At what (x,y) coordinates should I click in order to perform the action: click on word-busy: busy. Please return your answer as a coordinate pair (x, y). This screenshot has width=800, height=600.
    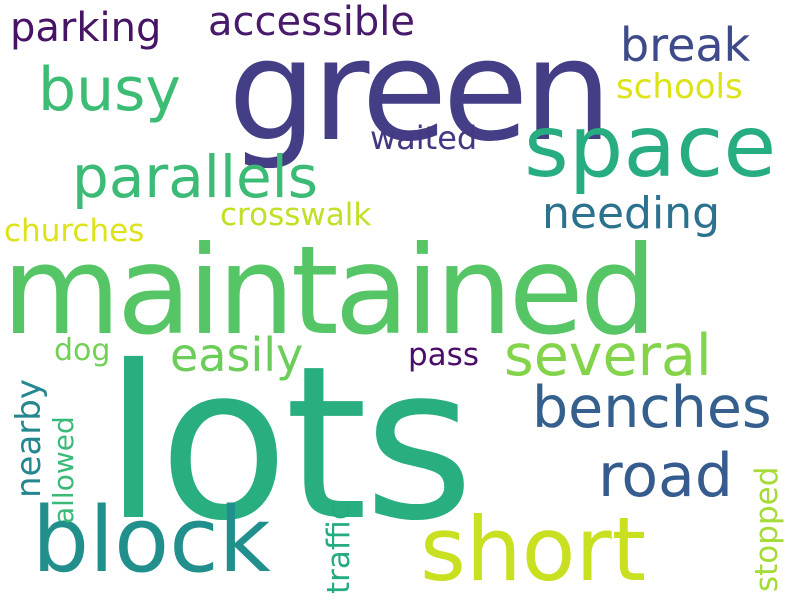
    Looking at the image, I should click on (109, 90).